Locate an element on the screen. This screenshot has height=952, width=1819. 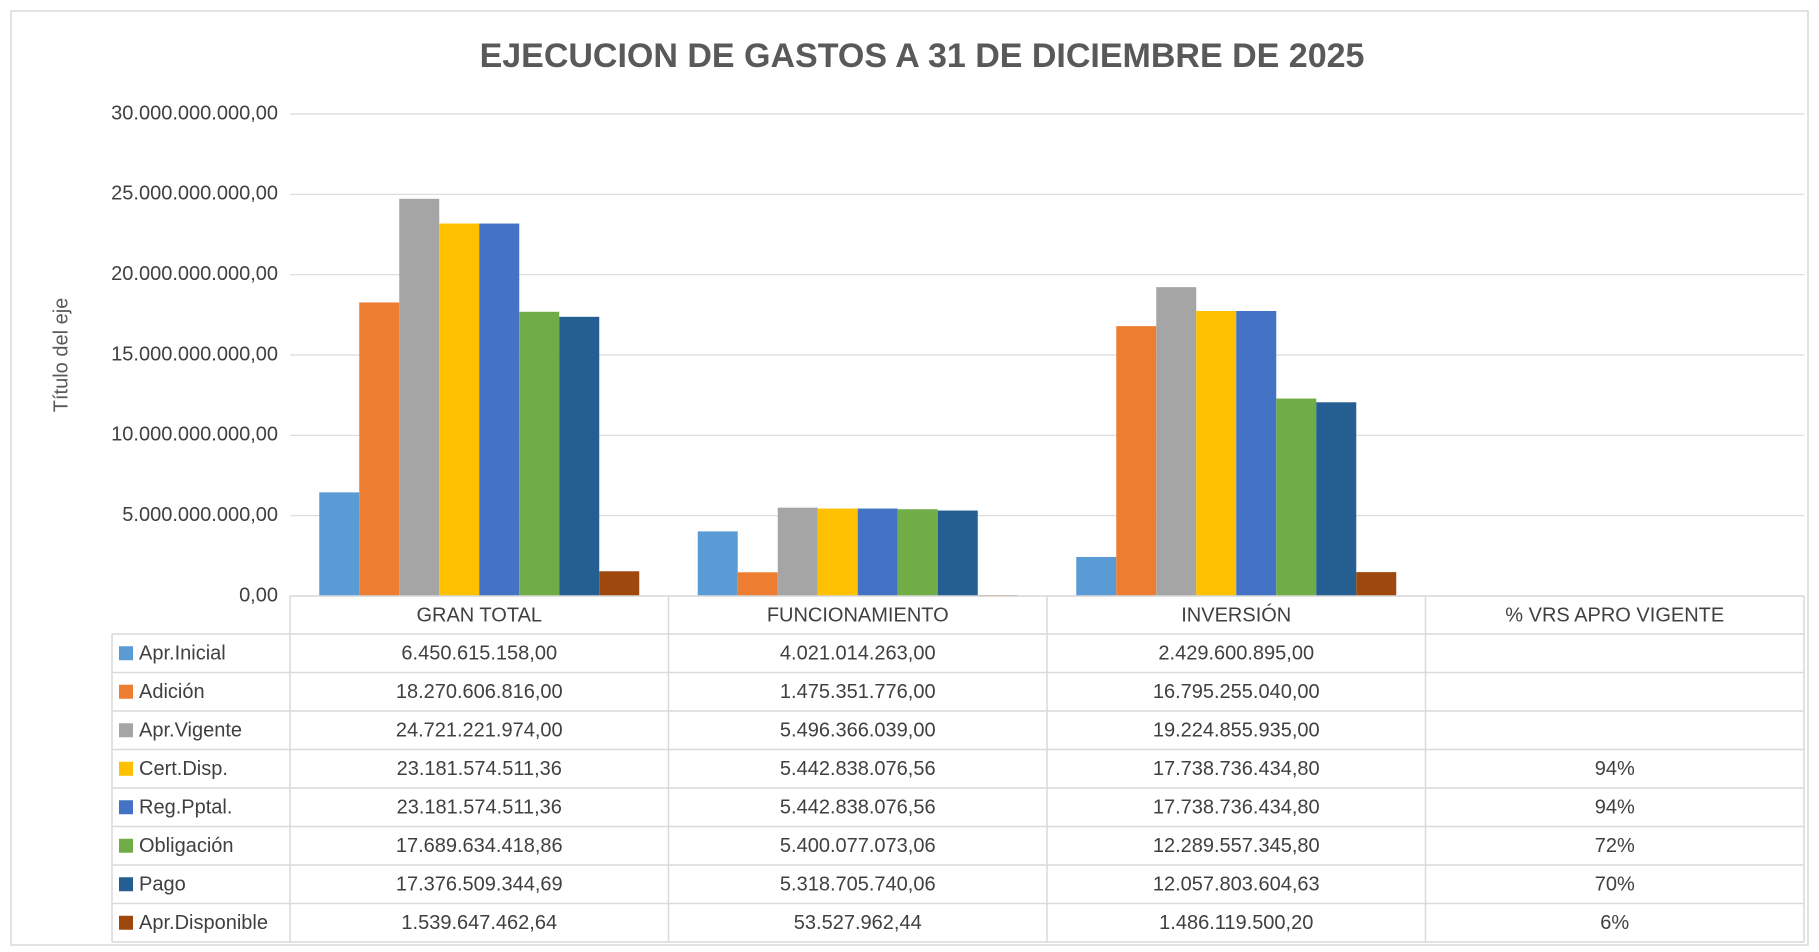
table-value: 12.057.803.604,63 is located at coordinates (1236, 885).